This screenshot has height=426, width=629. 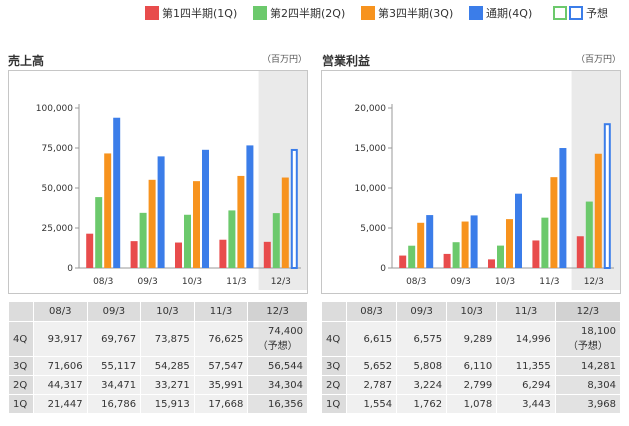 I want to click on table-cell: 17,668, so click(x=221, y=404).